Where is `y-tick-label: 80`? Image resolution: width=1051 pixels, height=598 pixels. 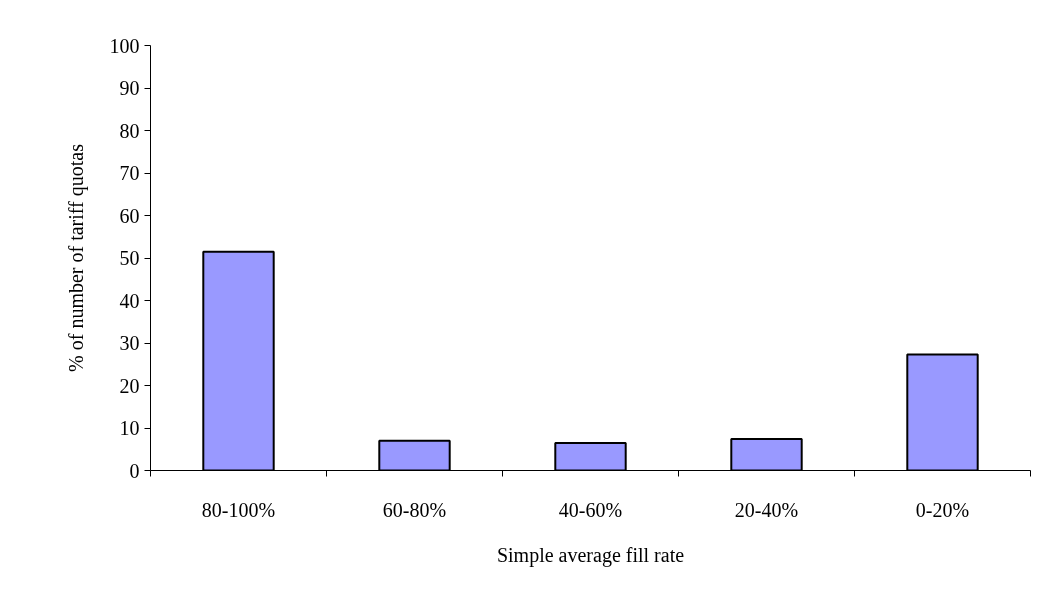
y-tick-label: 80 is located at coordinates (129, 130).